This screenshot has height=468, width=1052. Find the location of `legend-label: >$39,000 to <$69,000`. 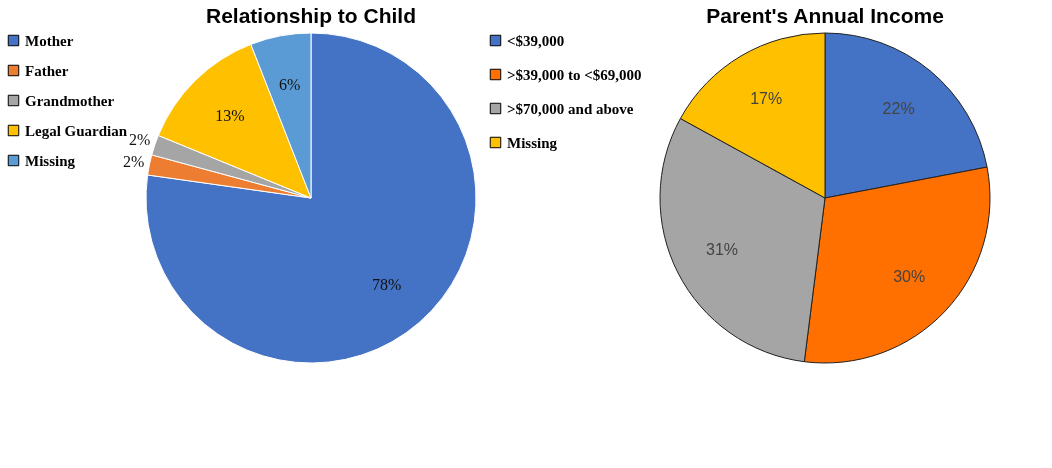

legend-label: >$39,000 to <$69,000 is located at coordinates (574, 74).